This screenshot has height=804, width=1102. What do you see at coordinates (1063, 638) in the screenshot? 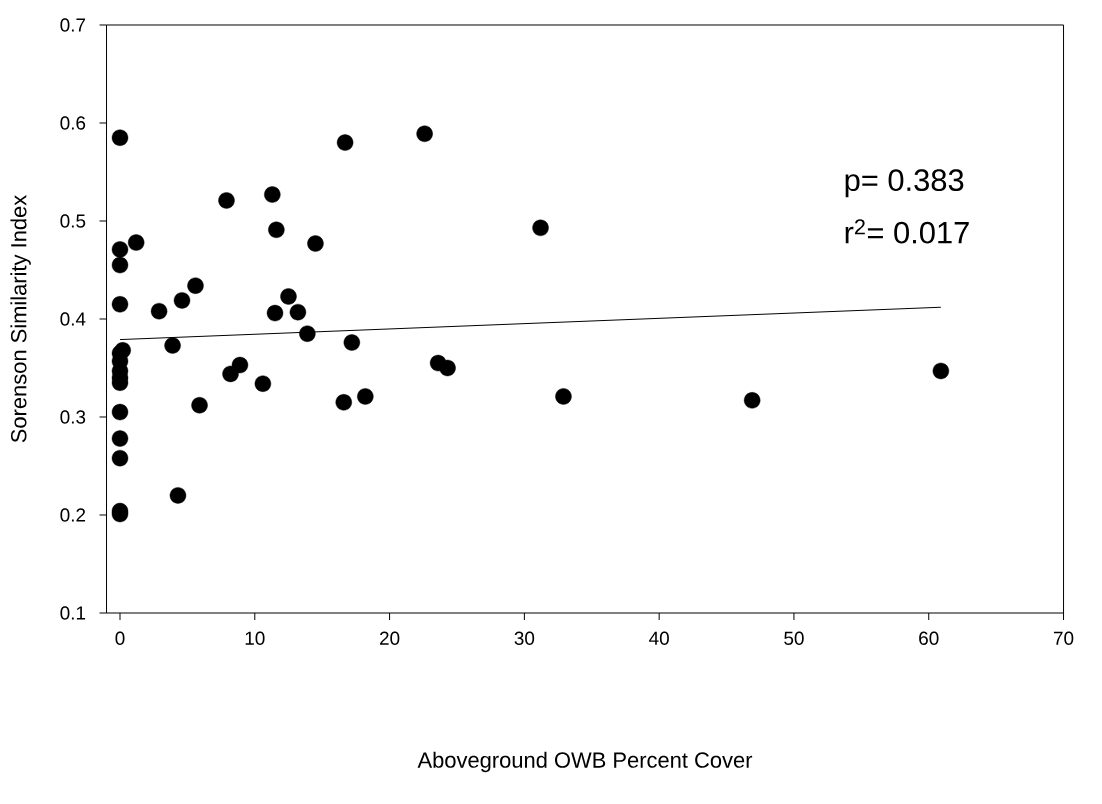
I see `x-tick-label: 70` at bounding box center [1063, 638].